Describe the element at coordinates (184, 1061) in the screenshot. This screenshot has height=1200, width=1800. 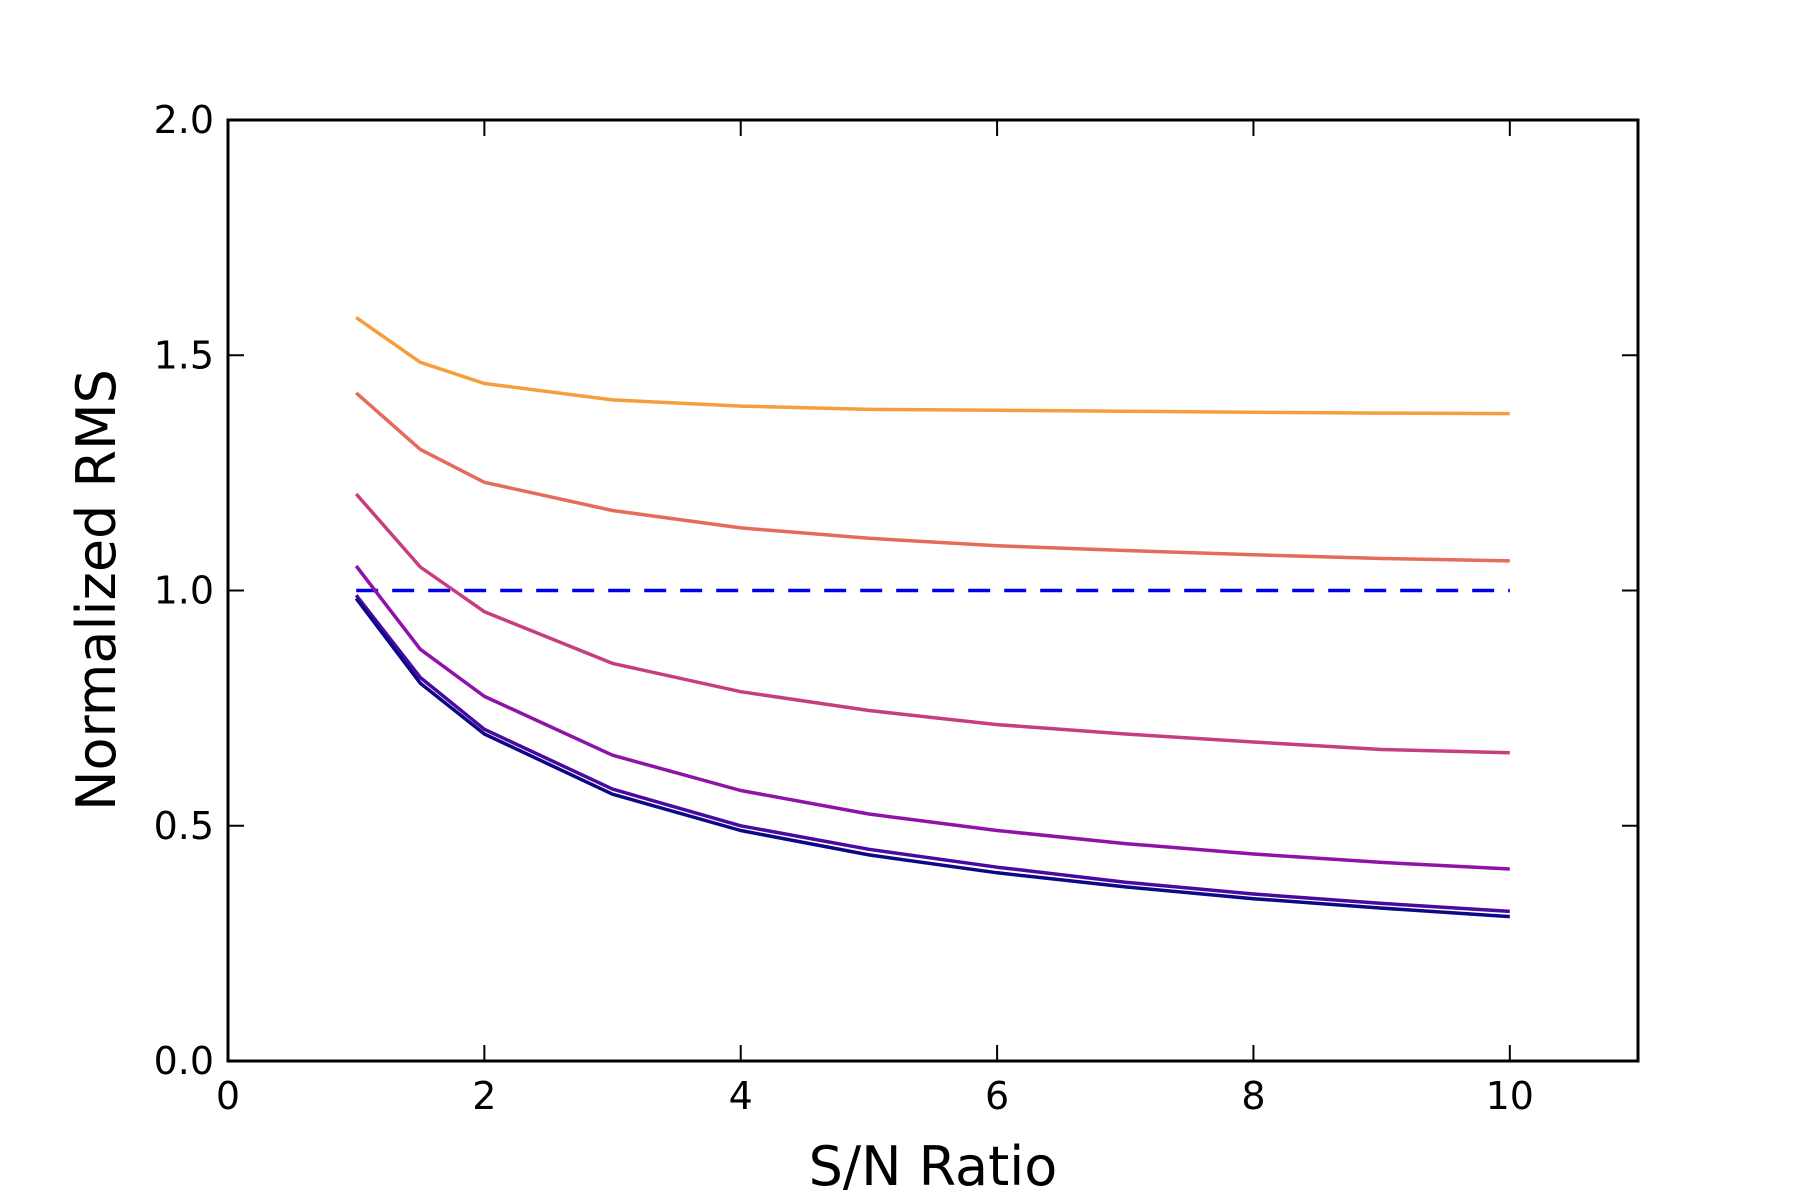
I see `y-tick-label: 0.0` at that location.